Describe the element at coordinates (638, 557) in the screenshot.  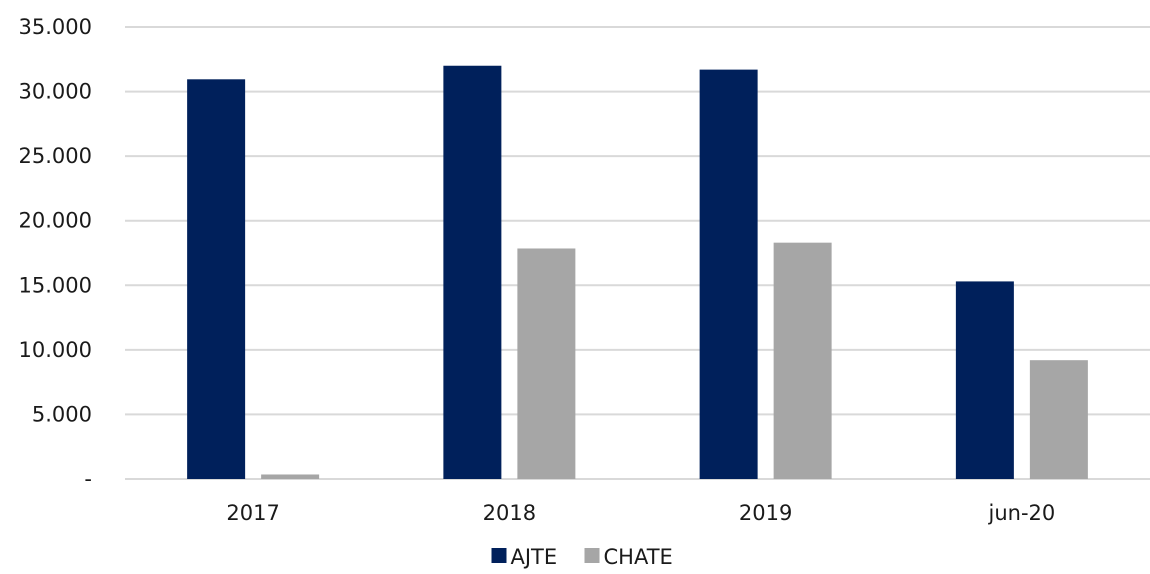
I see `legend-label-chate: CHATE` at that location.